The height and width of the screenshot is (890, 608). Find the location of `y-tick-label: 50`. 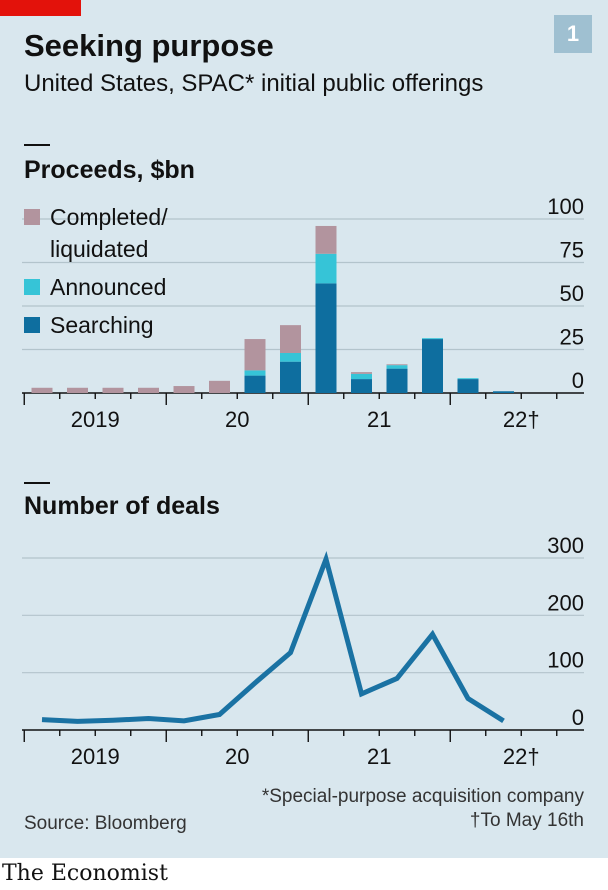

y-tick-label: 50 is located at coordinates (572, 293).